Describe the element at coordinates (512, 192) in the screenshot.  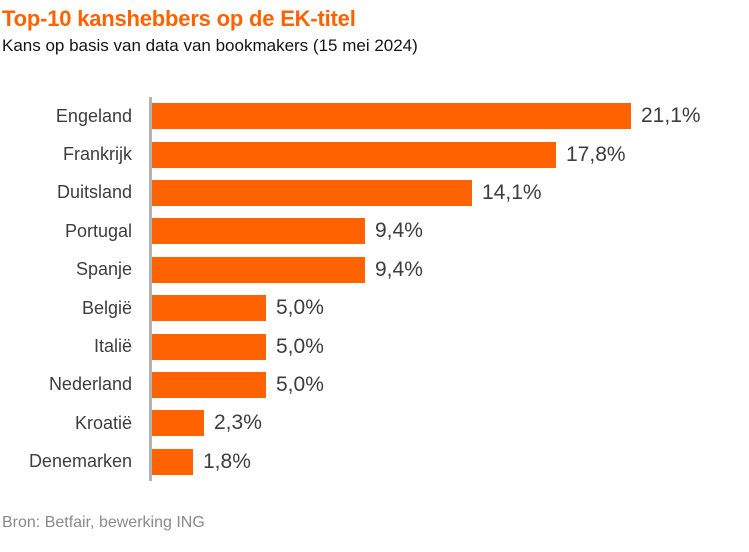
I see `value-label: 14,1%` at that location.